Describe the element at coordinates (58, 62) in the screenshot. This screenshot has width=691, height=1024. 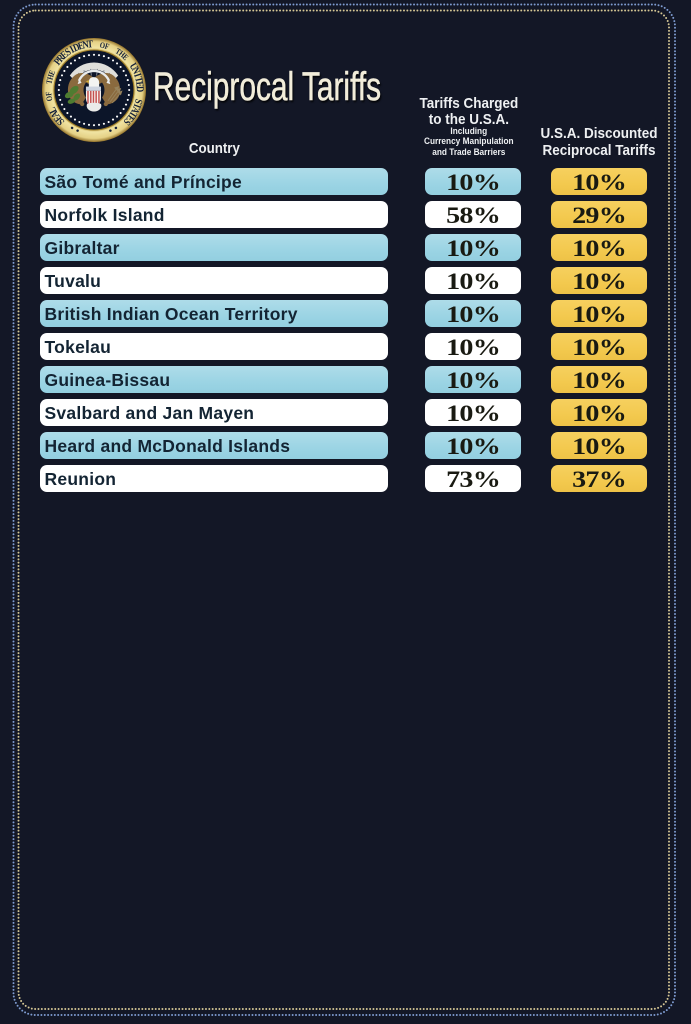
I see `svg-text: P` at that location.